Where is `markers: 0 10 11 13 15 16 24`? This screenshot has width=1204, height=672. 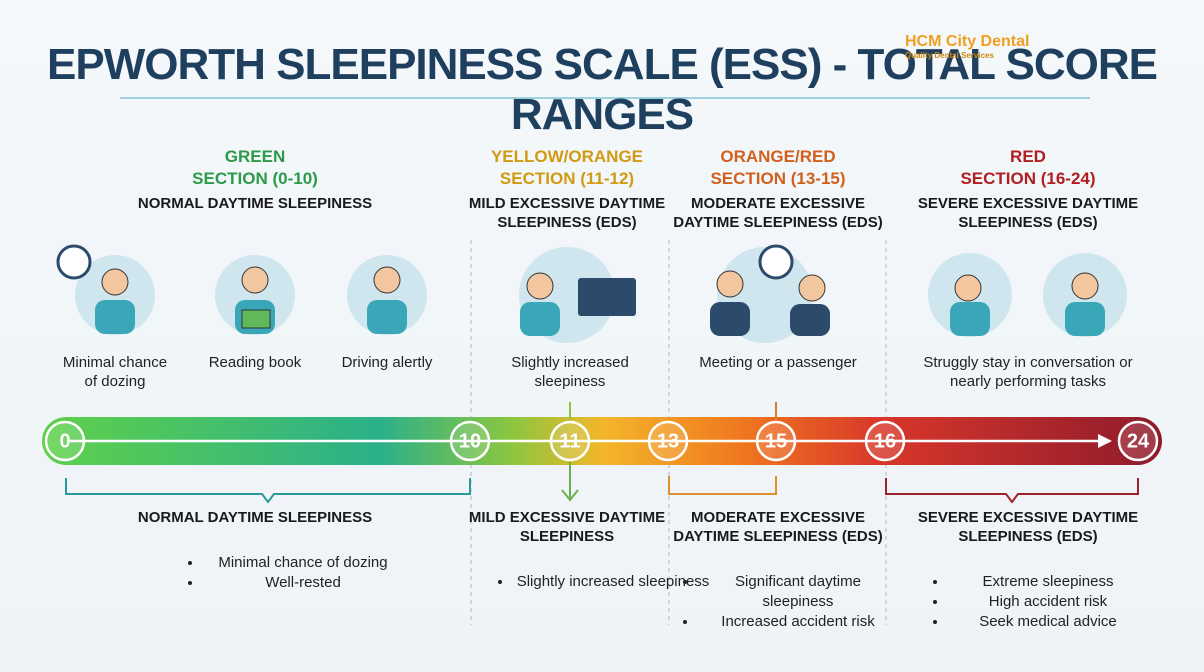
markers: 0 10 11 13 15 16 24 is located at coordinates (601, 441).